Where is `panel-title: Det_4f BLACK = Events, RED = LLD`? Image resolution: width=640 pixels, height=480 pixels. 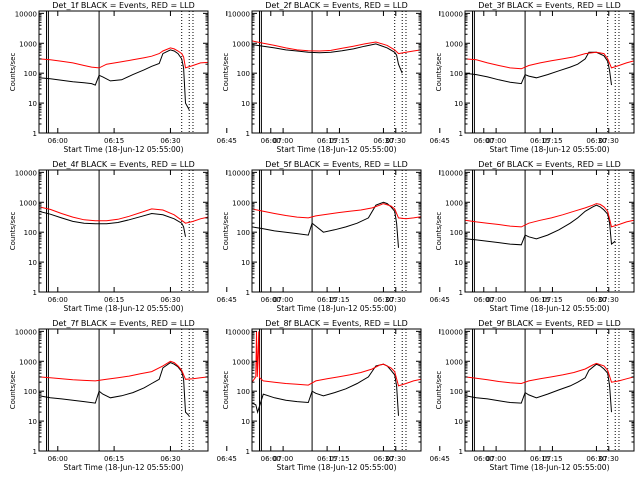 panel-title: Det_4f BLACK = Events, RED = LLD is located at coordinates (123, 164).